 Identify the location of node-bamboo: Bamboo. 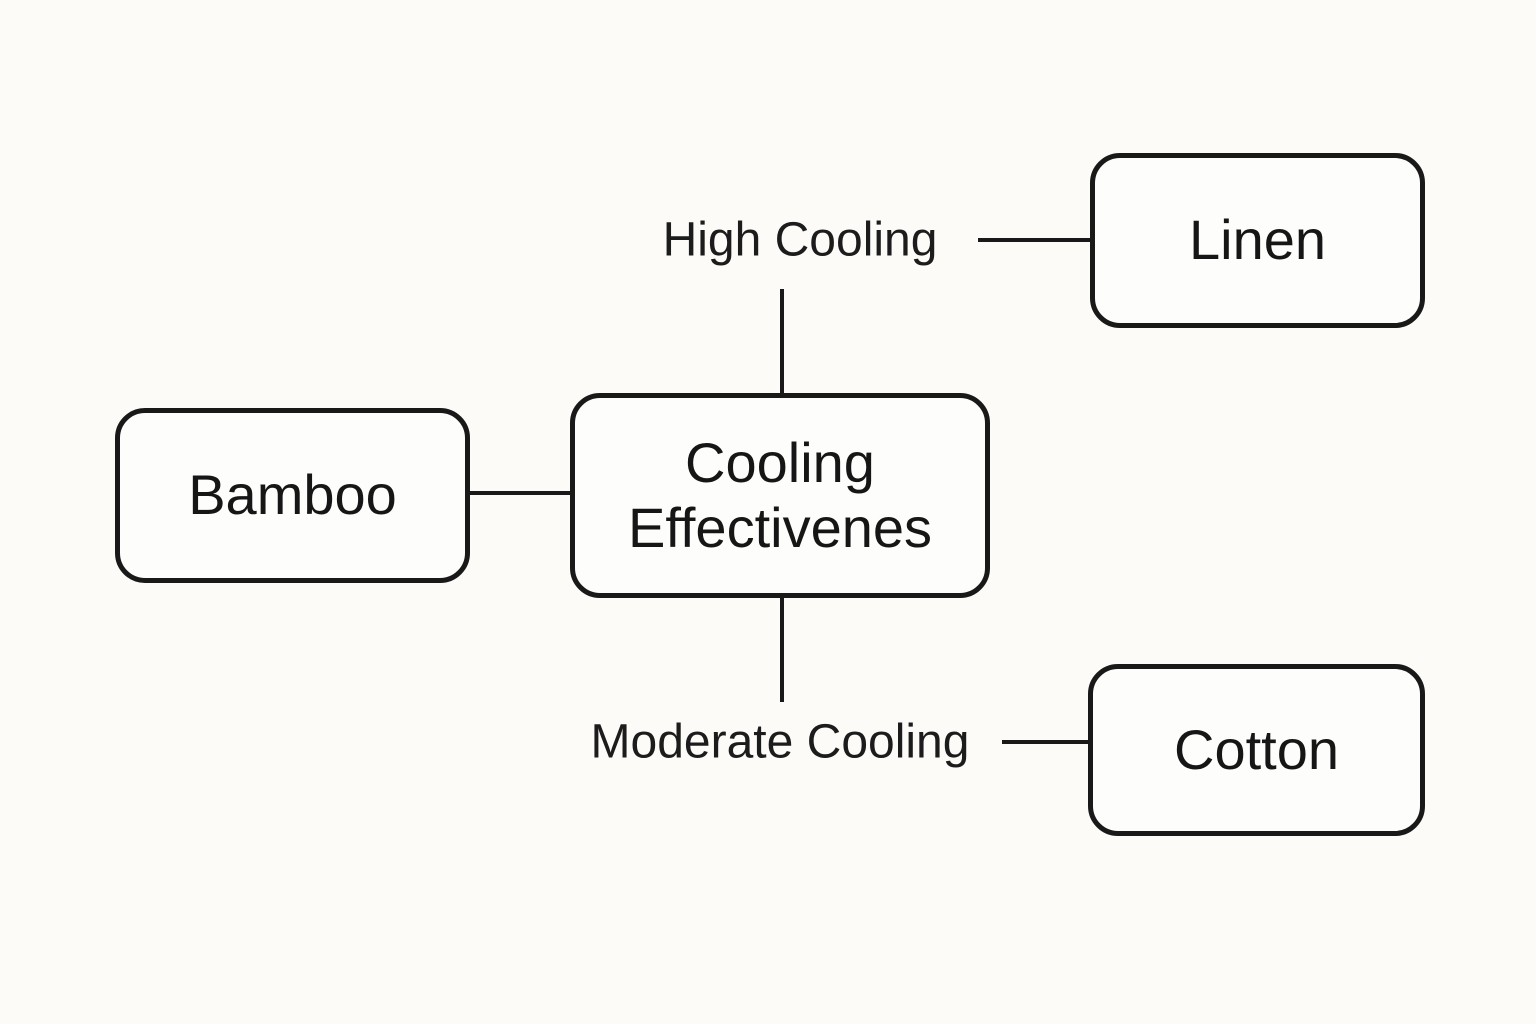
(292, 495).